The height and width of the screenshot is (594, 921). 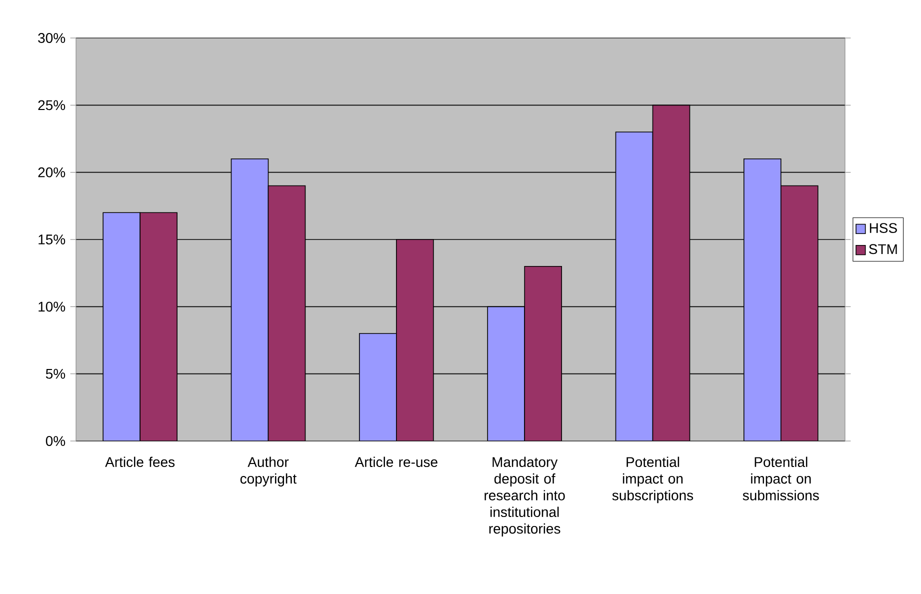 I want to click on y-tick-label: 15%, so click(x=52, y=239).